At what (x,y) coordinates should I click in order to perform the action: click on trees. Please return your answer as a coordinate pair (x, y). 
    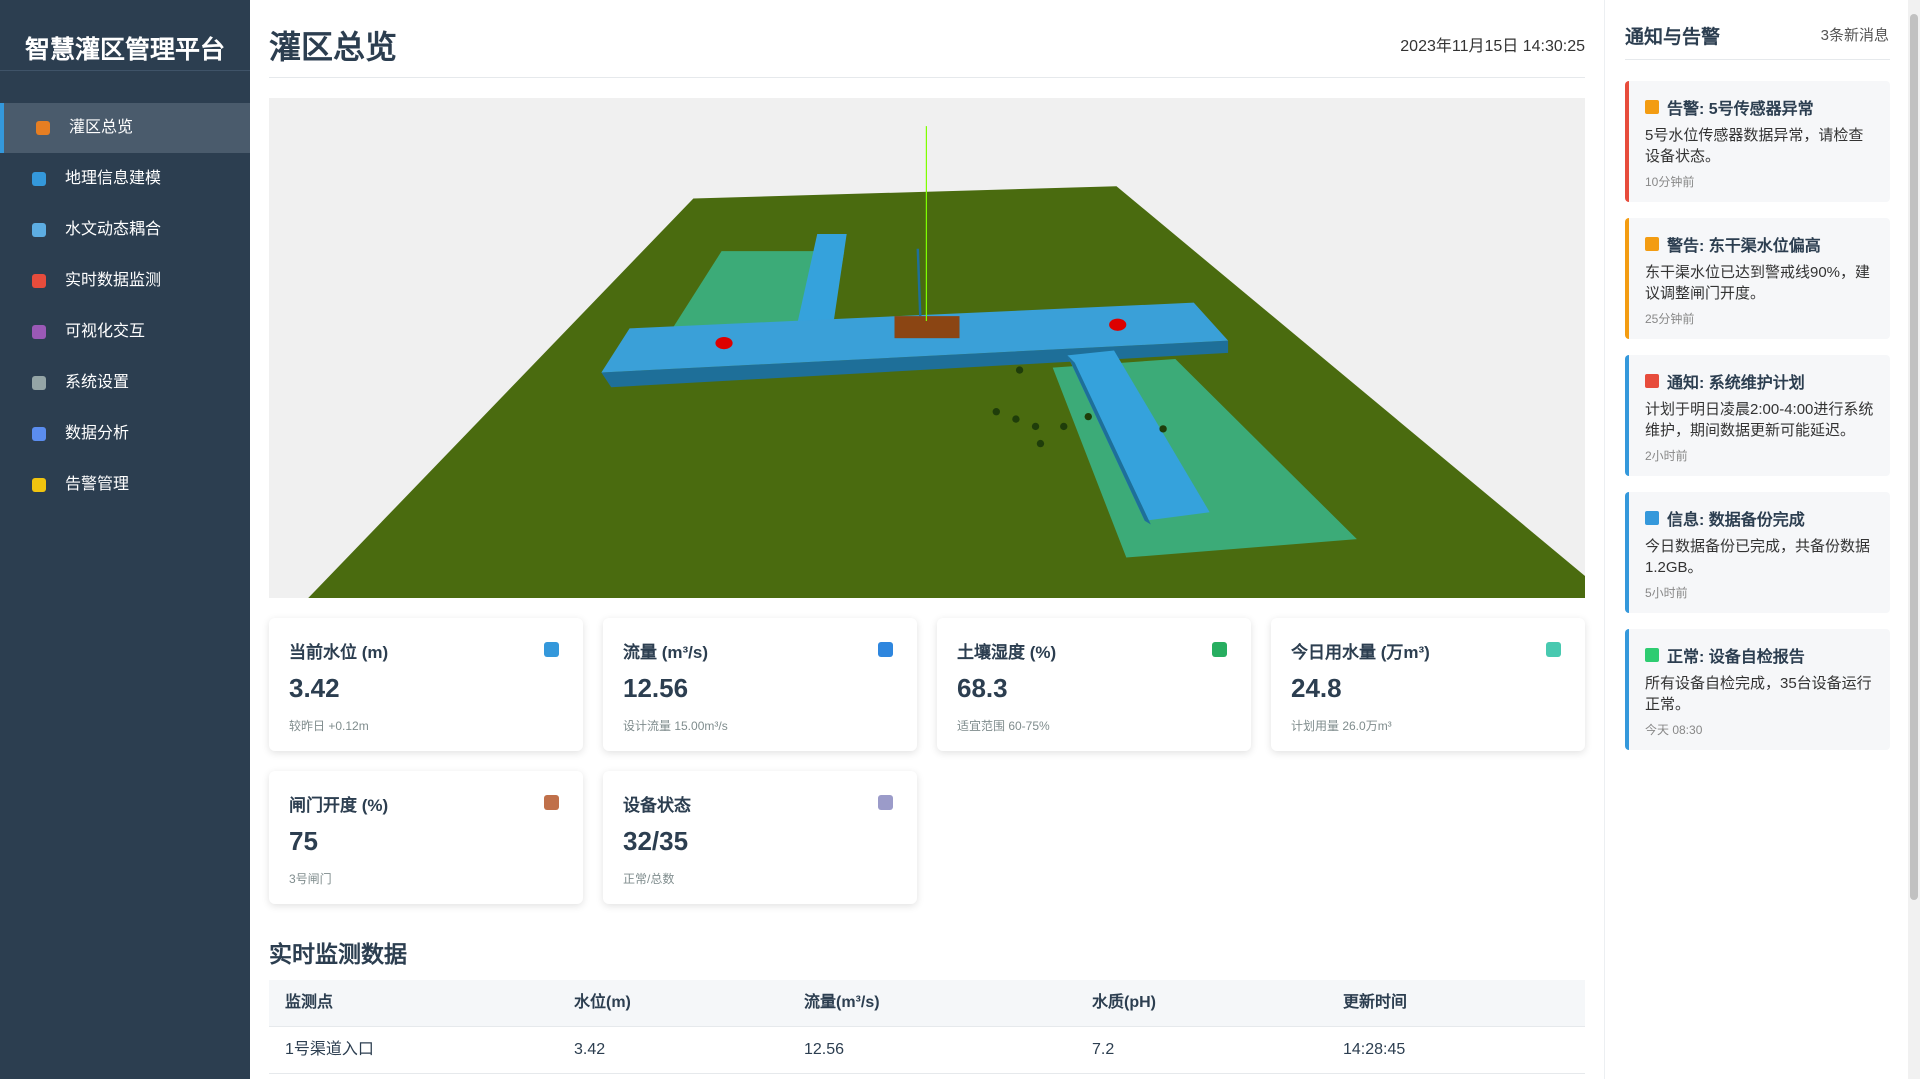
    Looking at the image, I should click on (1079, 407).